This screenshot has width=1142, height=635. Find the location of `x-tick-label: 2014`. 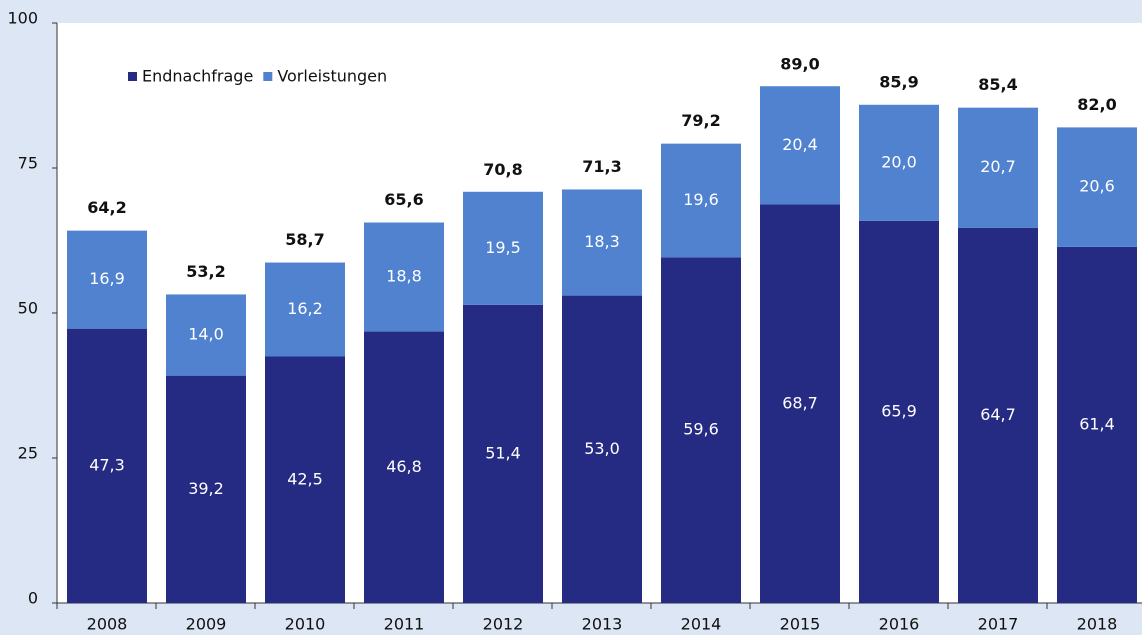

x-tick-label: 2014 is located at coordinates (701, 624).